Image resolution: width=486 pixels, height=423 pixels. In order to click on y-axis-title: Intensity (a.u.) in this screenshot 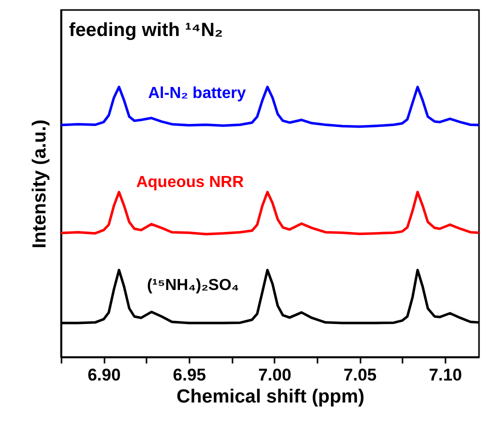, I will do `click(40, 184)`.